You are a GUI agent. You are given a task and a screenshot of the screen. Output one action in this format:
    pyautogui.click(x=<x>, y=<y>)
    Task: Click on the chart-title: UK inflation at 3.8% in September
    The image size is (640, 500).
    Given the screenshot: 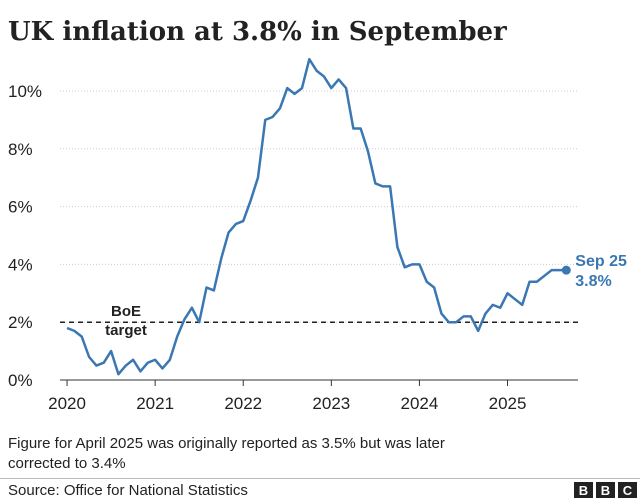 What is the action you would take?
    pyautogui.click(x=257, y=32)
    